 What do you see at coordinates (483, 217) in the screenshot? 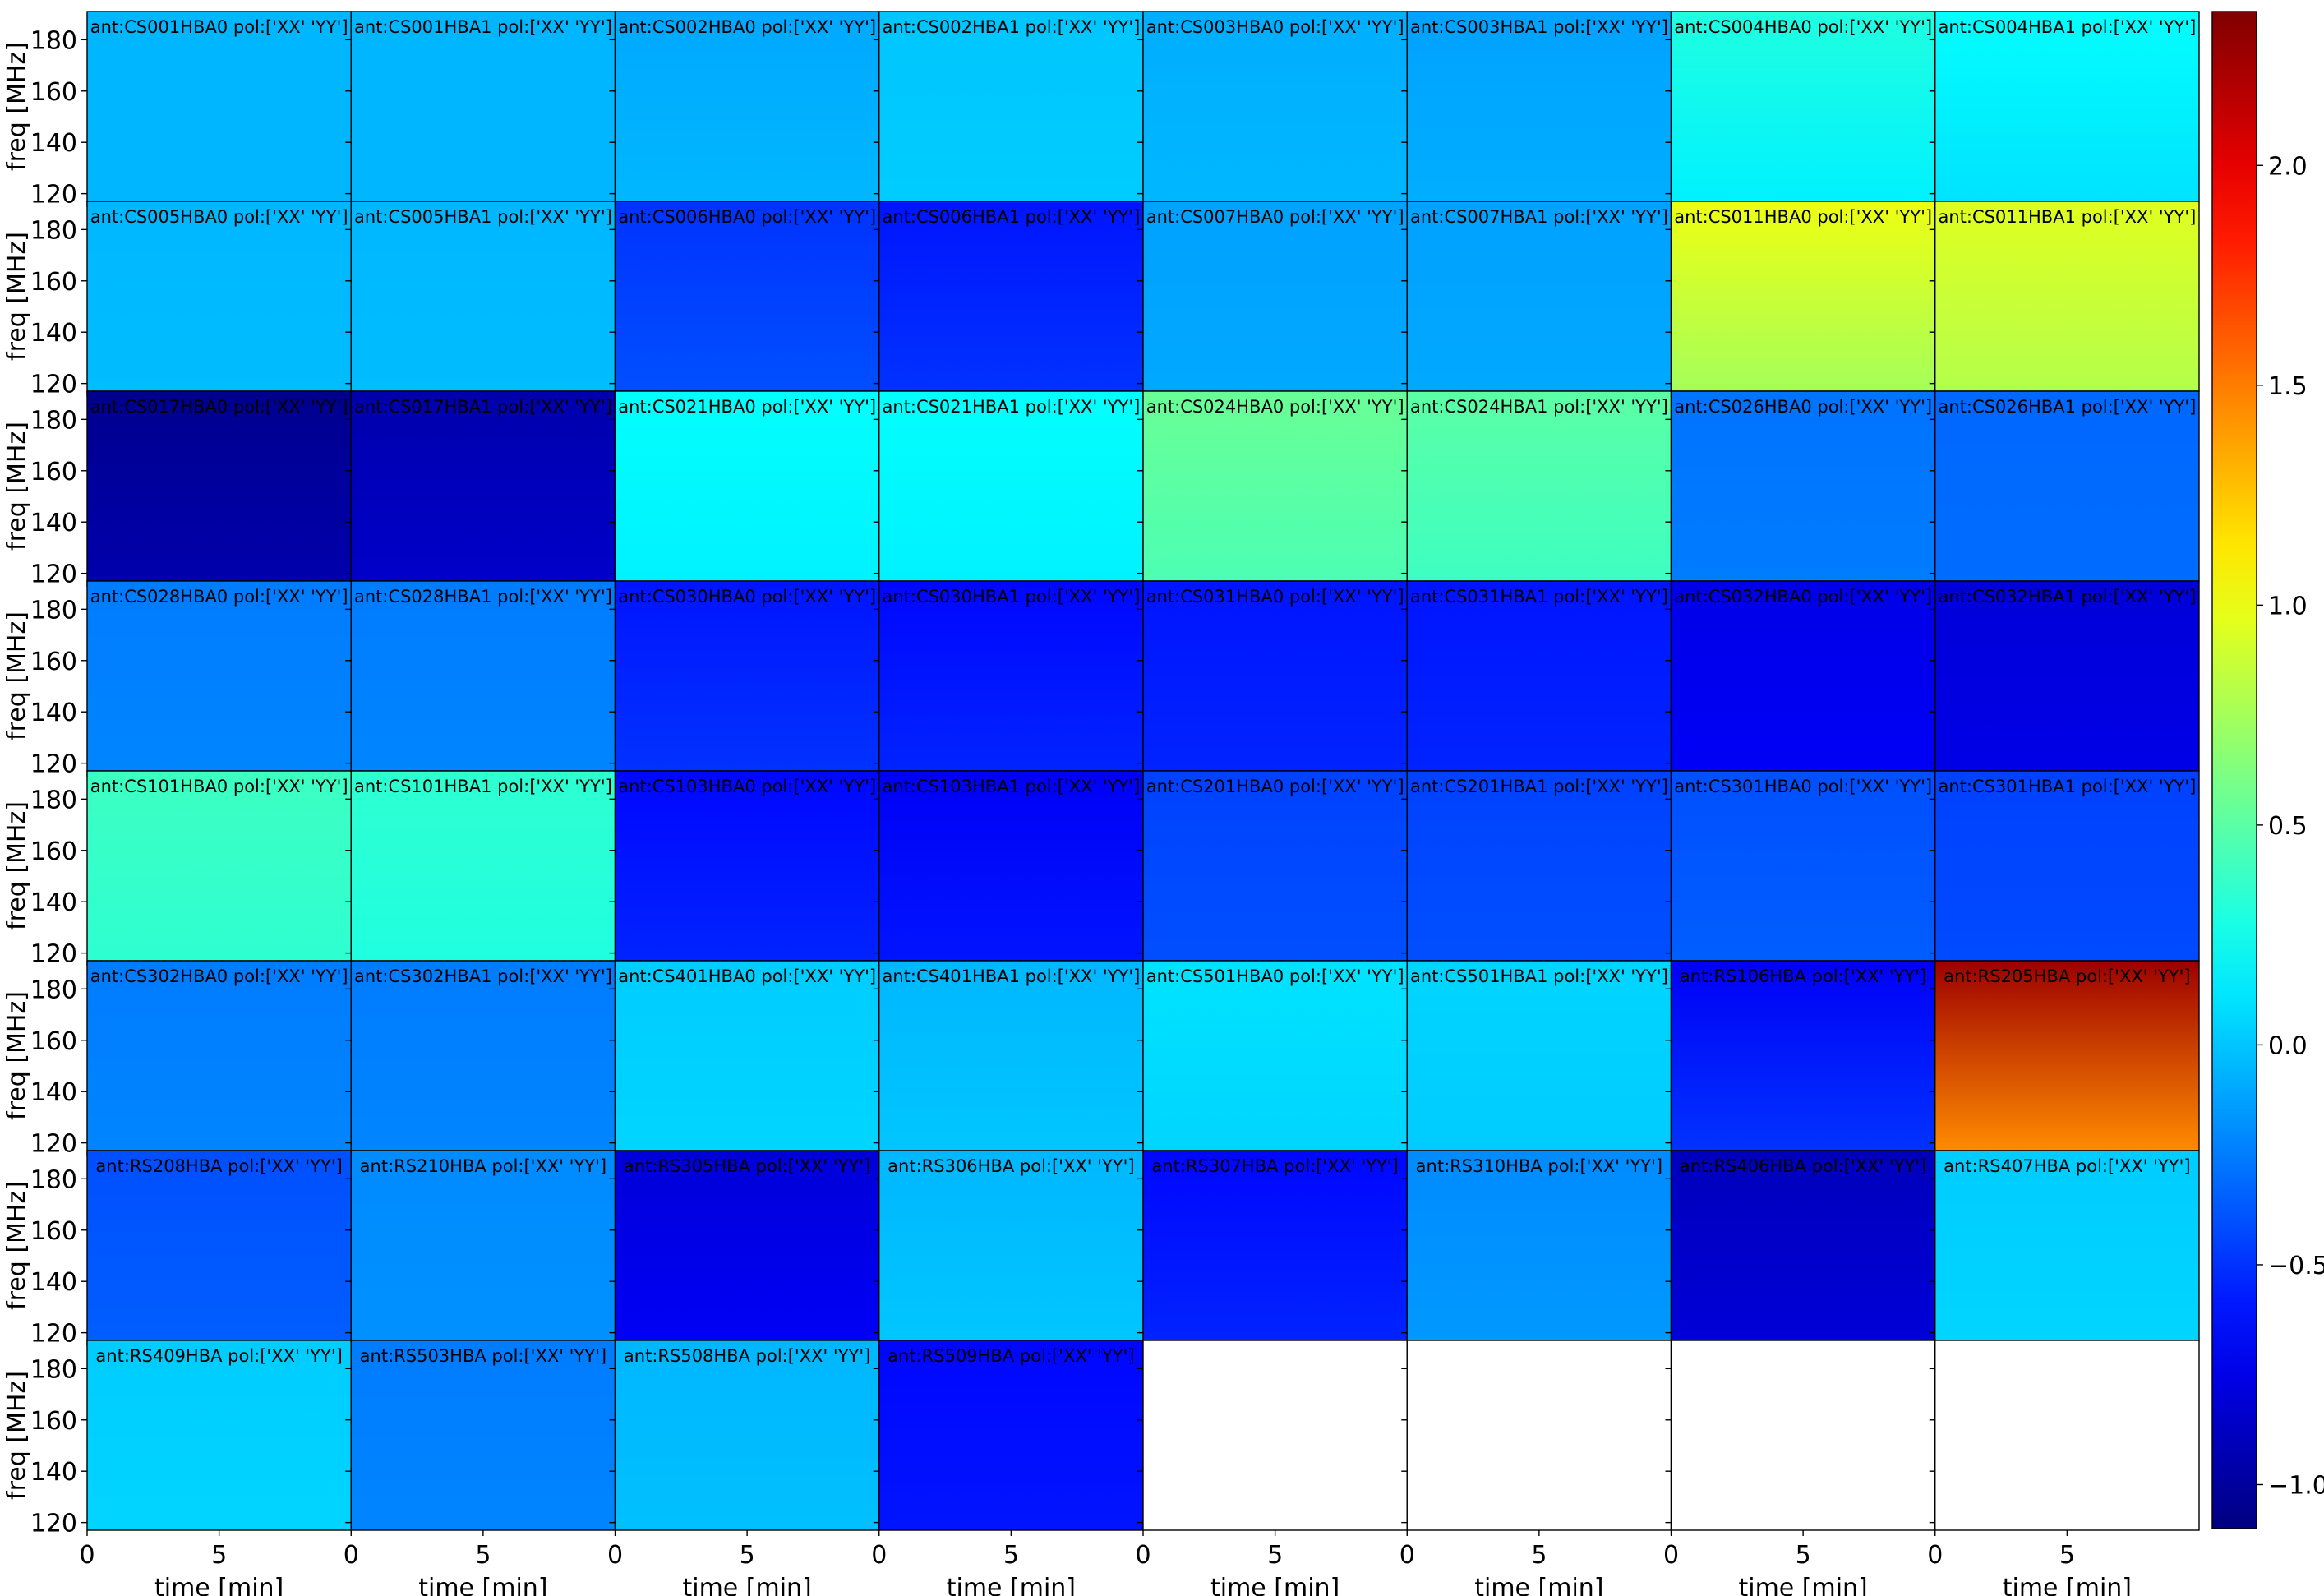
I see `panel-title: ant:CS005HBA1 pol:['XX' 'YY']` at bounding box center [483, 217].